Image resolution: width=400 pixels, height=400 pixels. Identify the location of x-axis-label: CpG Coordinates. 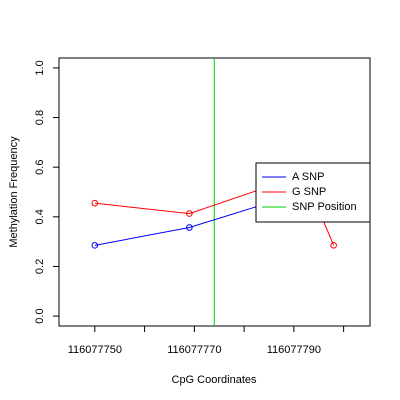
(214, 380).